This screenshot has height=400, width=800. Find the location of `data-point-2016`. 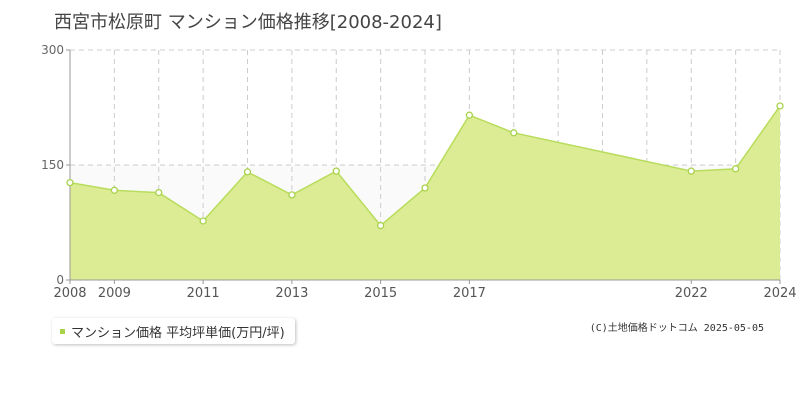

data-point-2016 is located at coordinates (425, 188).